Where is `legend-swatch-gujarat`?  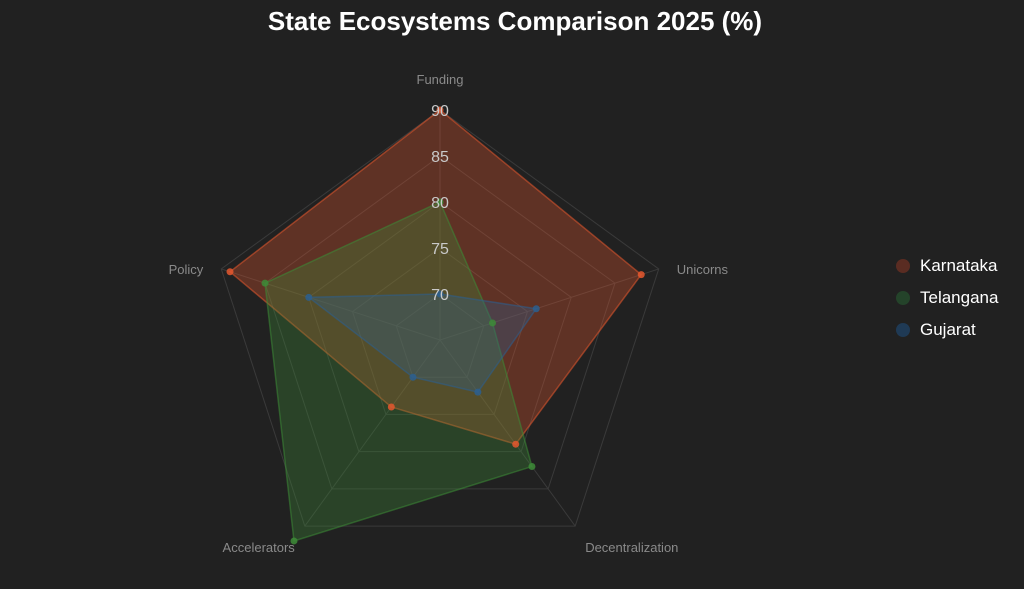 legend-swatch-gujarat is located at coordinates (903, 330).